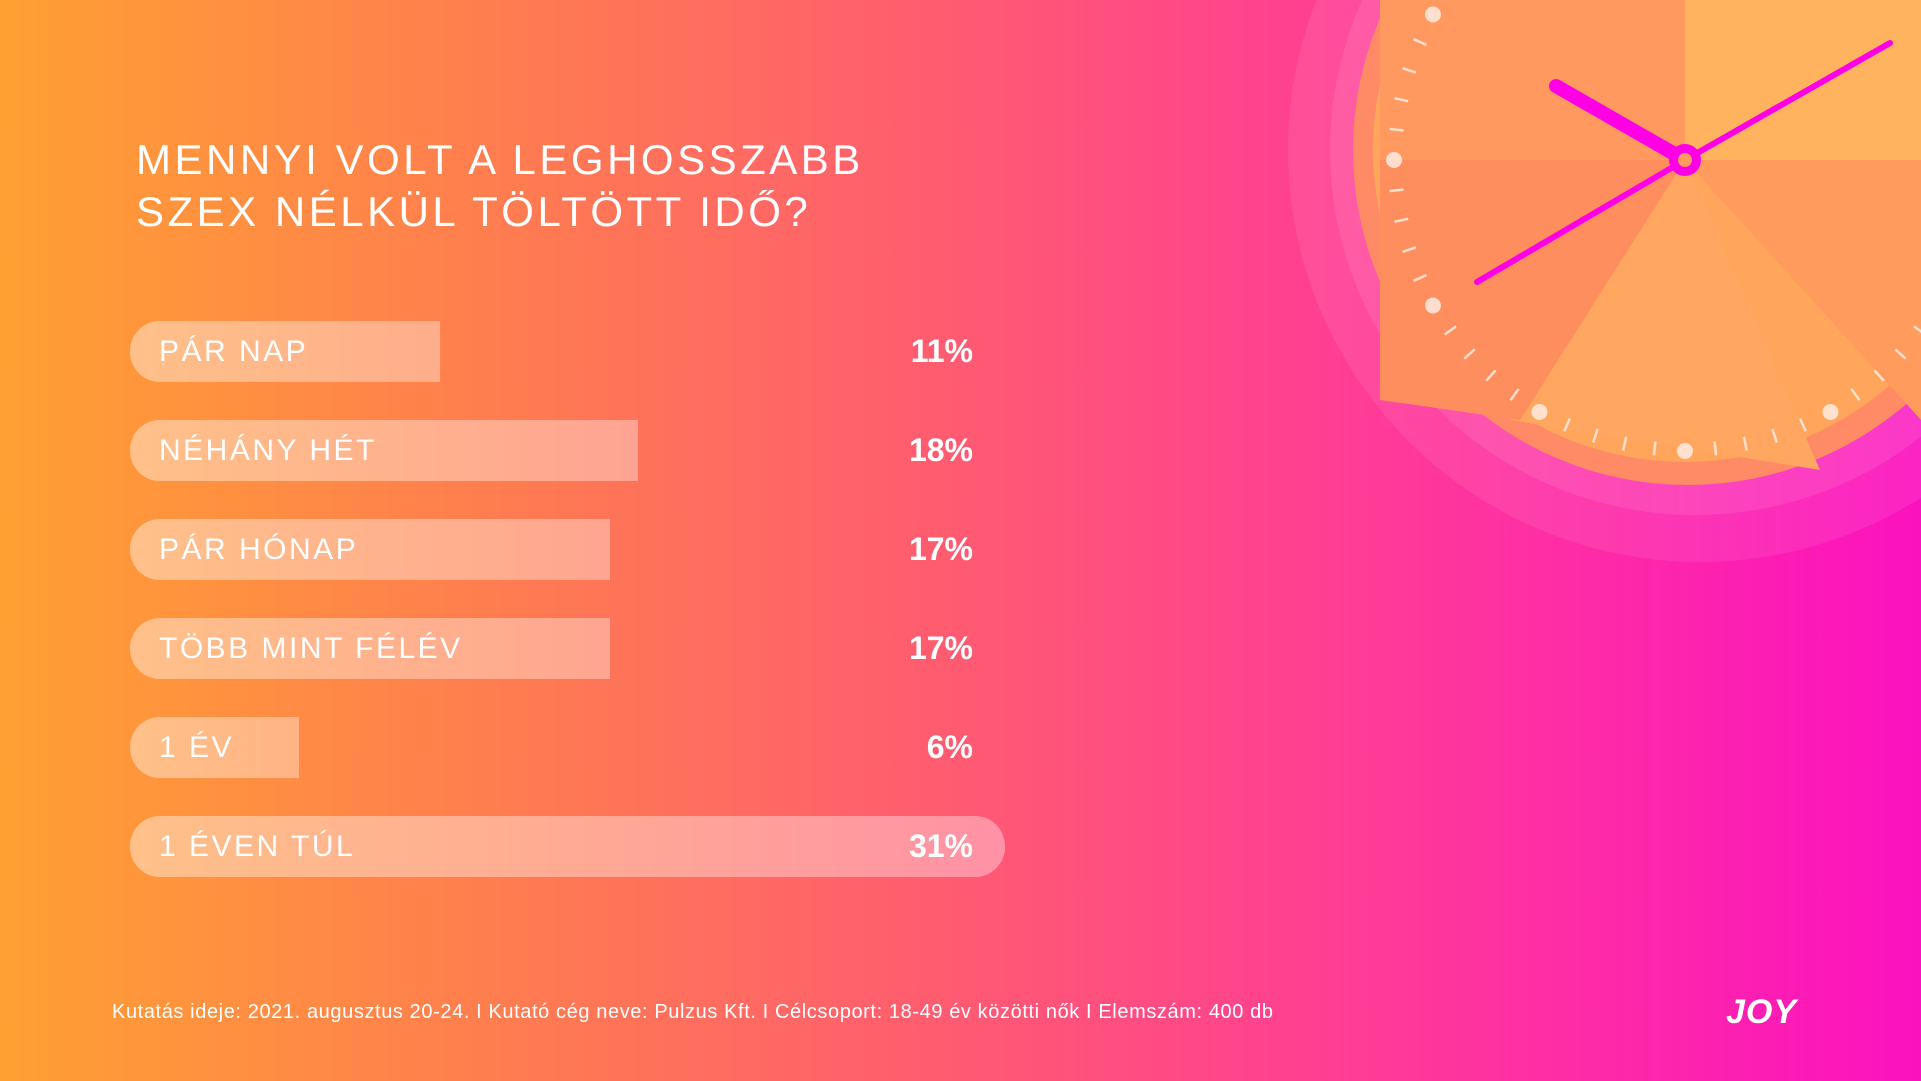  What do you see at coordinates (259, 549) in the screenshot?
I see `category-label-2: PÁR HÓNAP` at bounding box center [259, 549].